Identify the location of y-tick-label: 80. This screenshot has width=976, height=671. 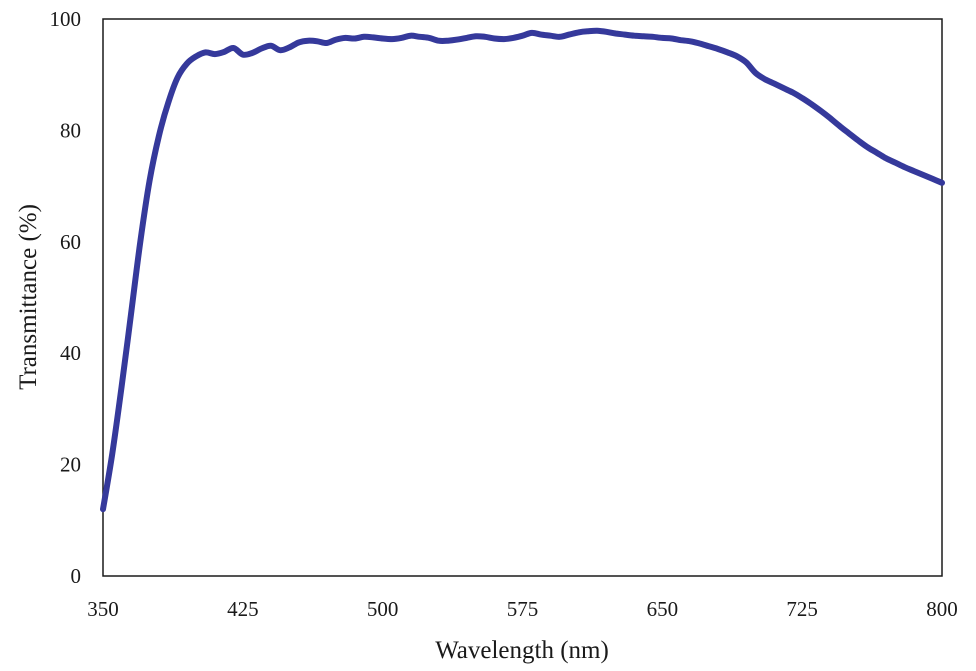
(70, 130).